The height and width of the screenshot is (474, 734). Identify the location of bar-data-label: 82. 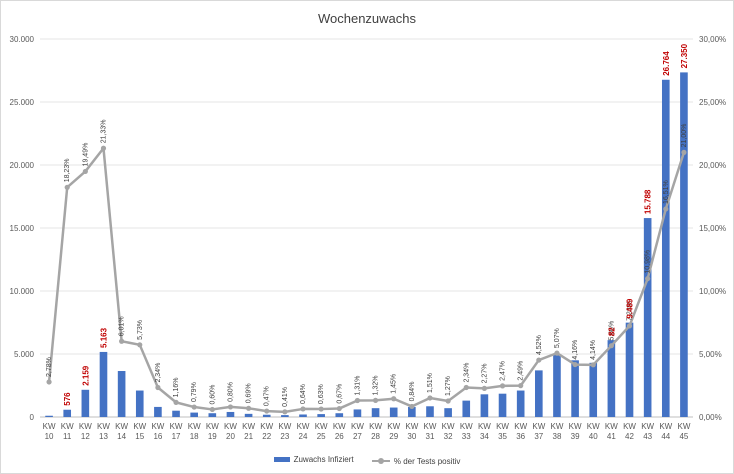
(611, 331).